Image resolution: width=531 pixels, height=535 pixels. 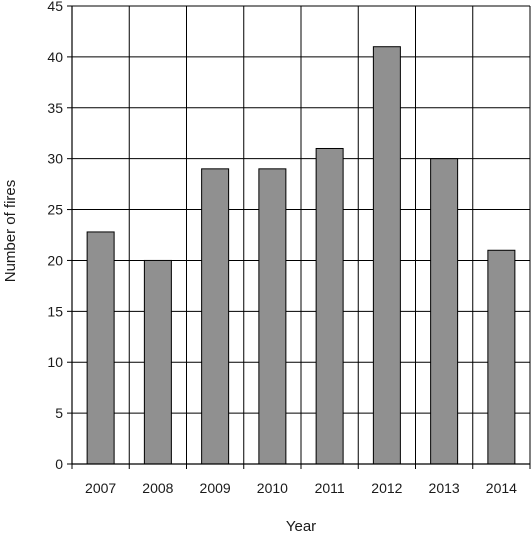 What do you see at coordinates (444, 311) in the screenshot?
I see `bar-2013` at bounding box center [444, 311].